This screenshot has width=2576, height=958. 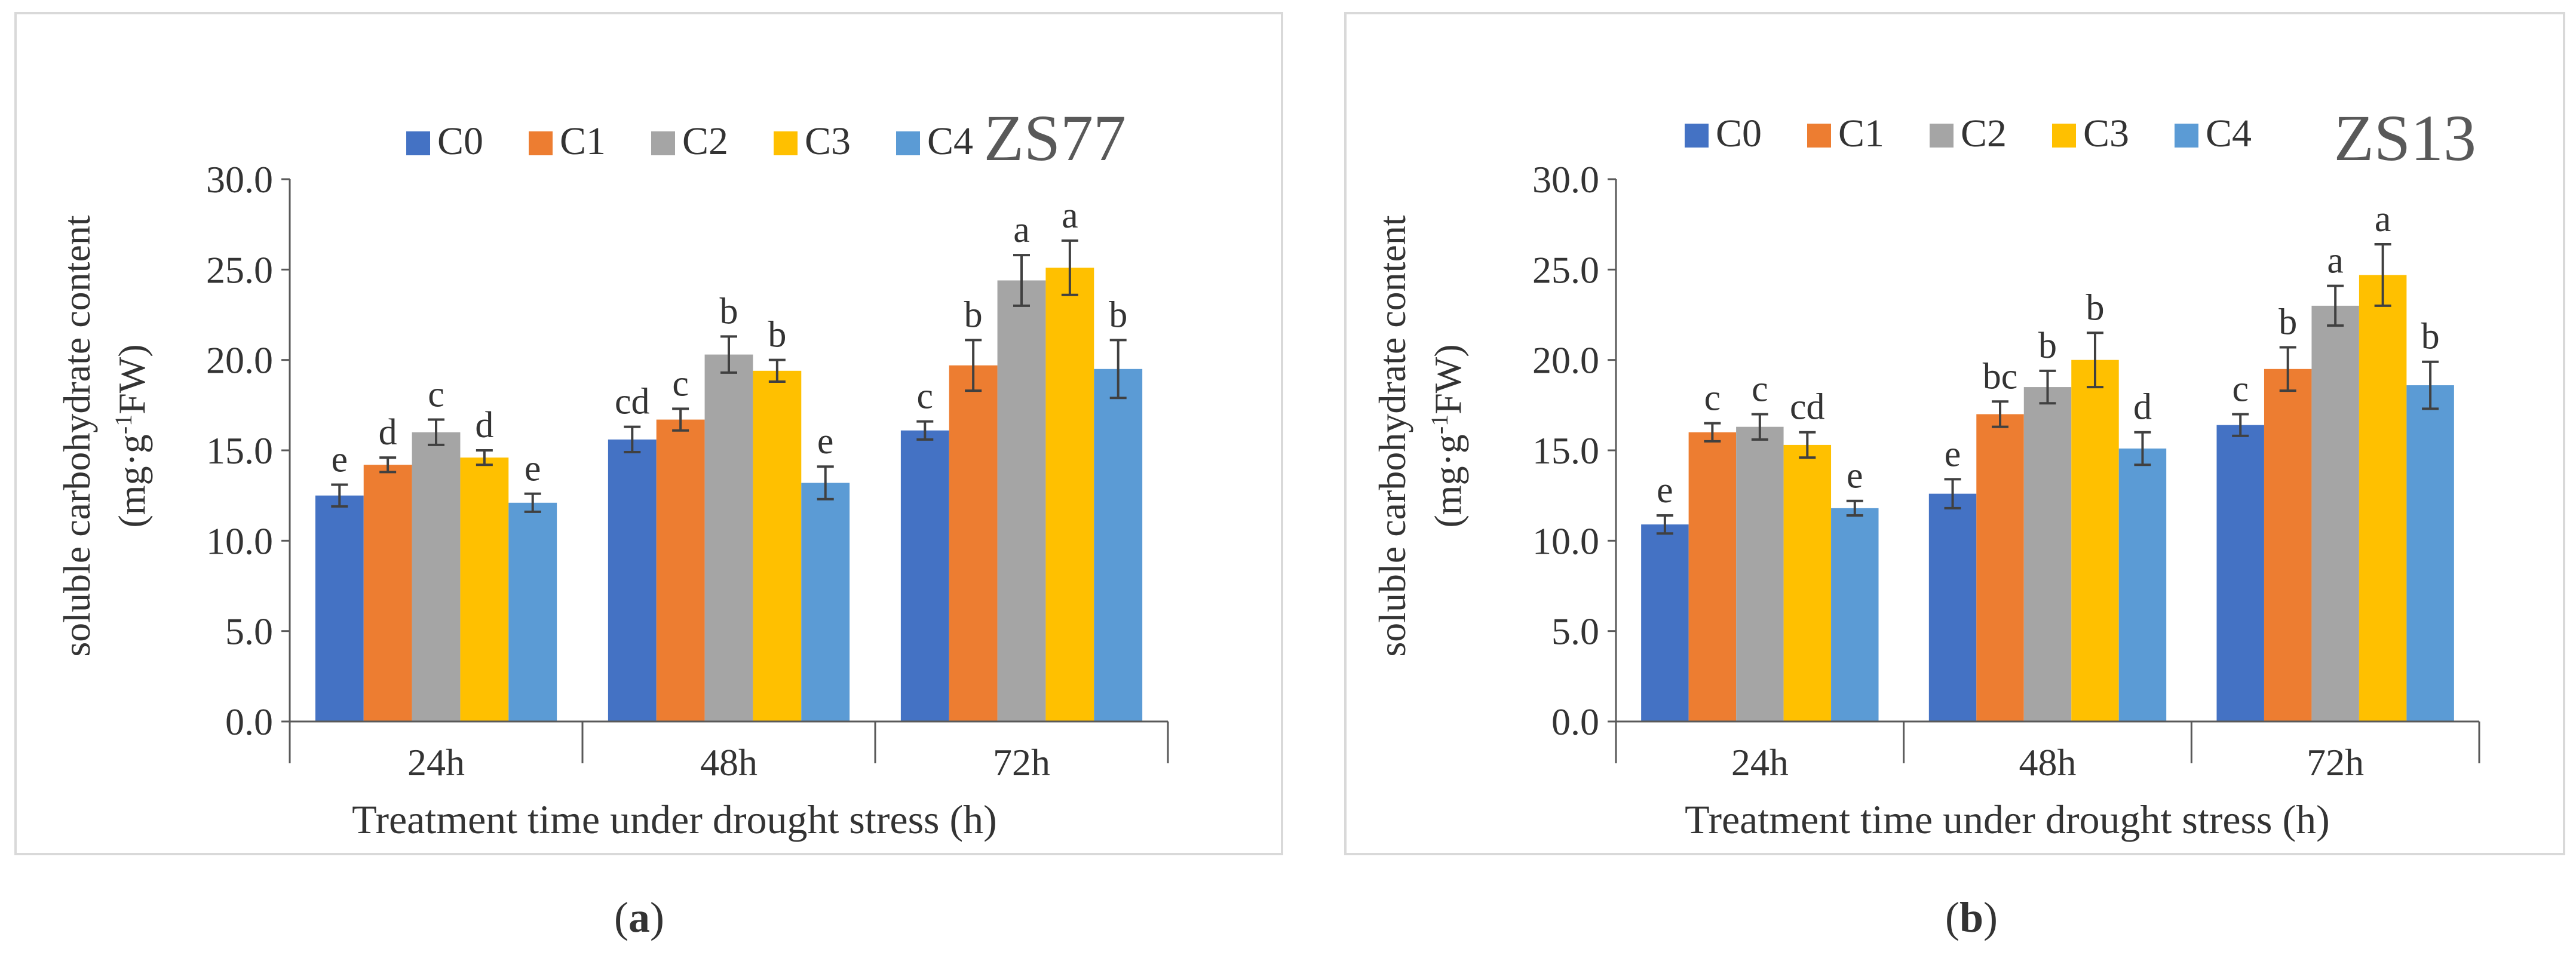 I want to click on chart-b-significance-letter: d, so click(x=2142, y=407).